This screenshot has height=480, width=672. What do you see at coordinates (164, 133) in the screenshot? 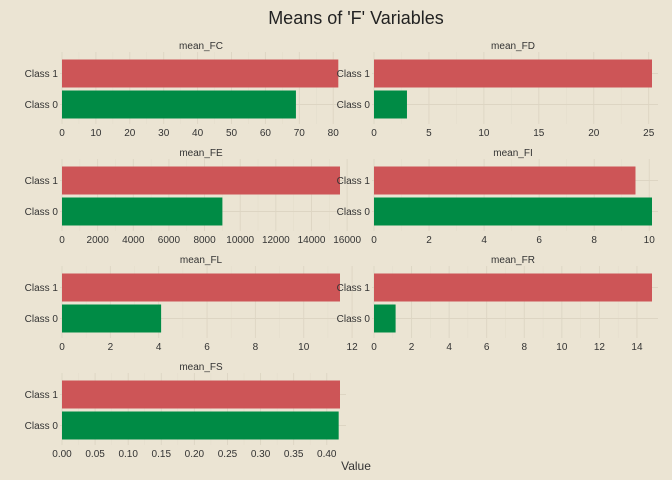
I see `x-tick-label: 30` at bounding box center [164, 133].